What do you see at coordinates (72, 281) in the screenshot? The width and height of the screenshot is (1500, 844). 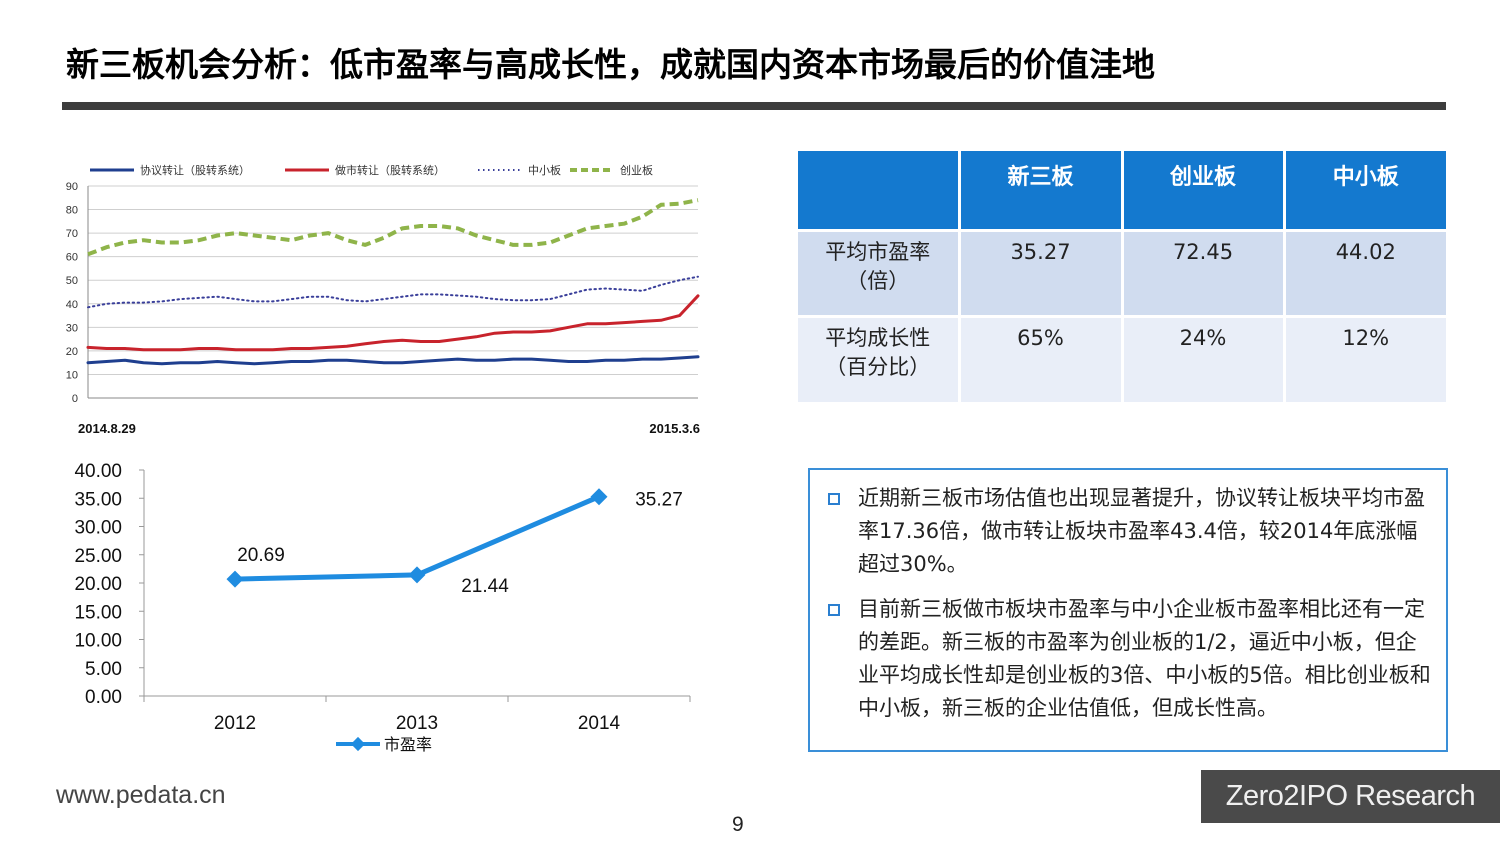 I see `y-tick-label: 50` at bounding box center [72, 281].